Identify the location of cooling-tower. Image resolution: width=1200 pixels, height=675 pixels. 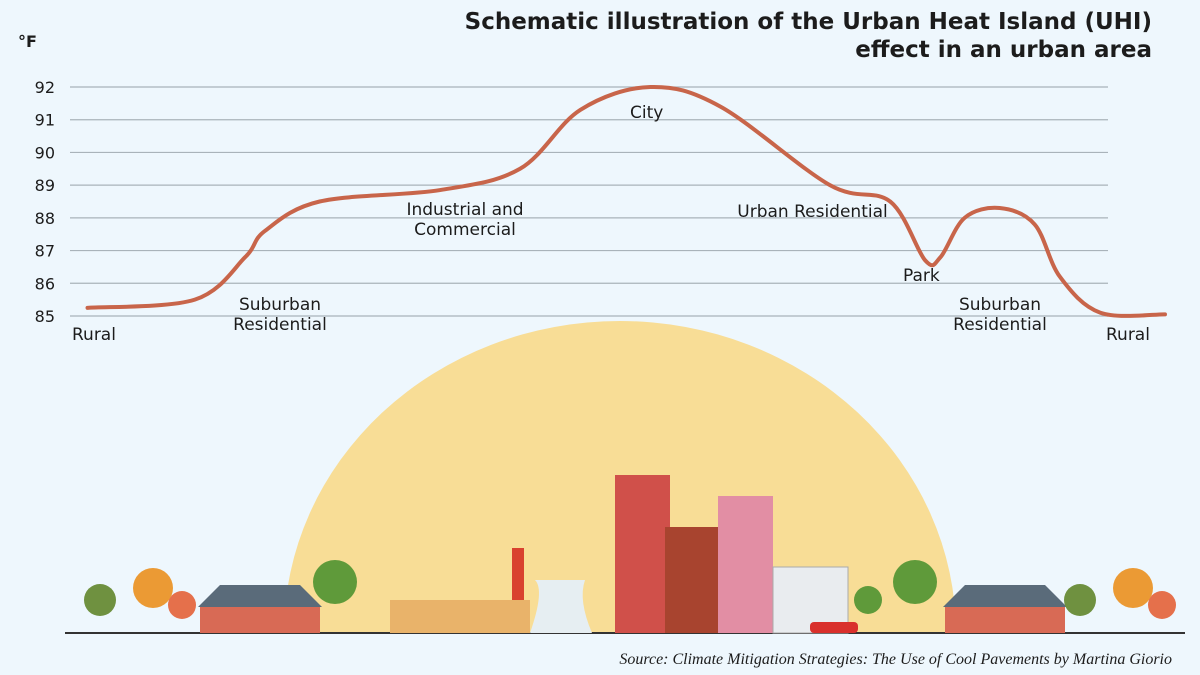
(561, 606).